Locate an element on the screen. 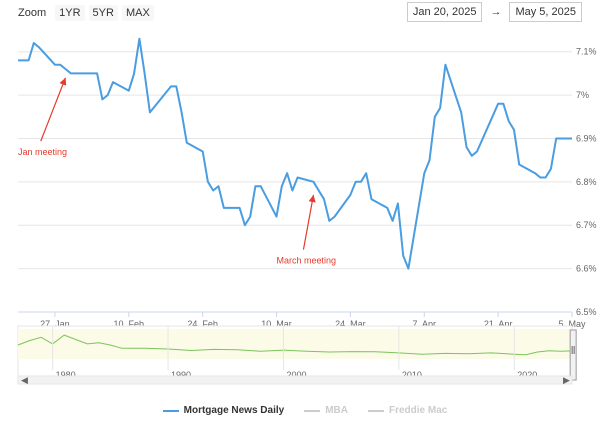  navigator-handle is located at coordinates (573, 355).